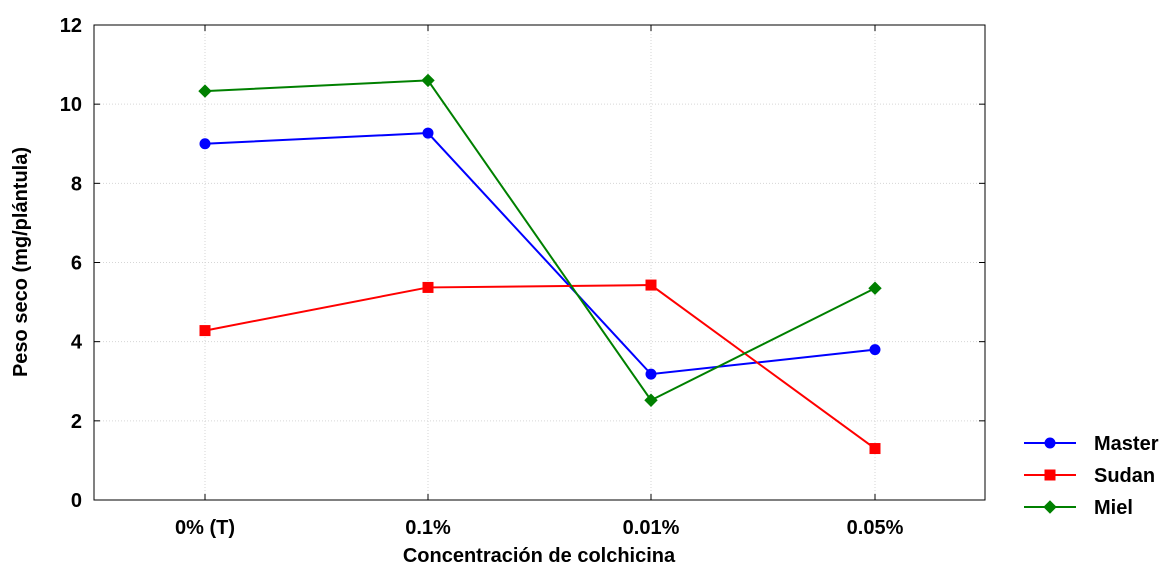  Describe the element at coordinates (1113, 508) in the screenshot. I see `legend-label-miel: Miel` at that location.